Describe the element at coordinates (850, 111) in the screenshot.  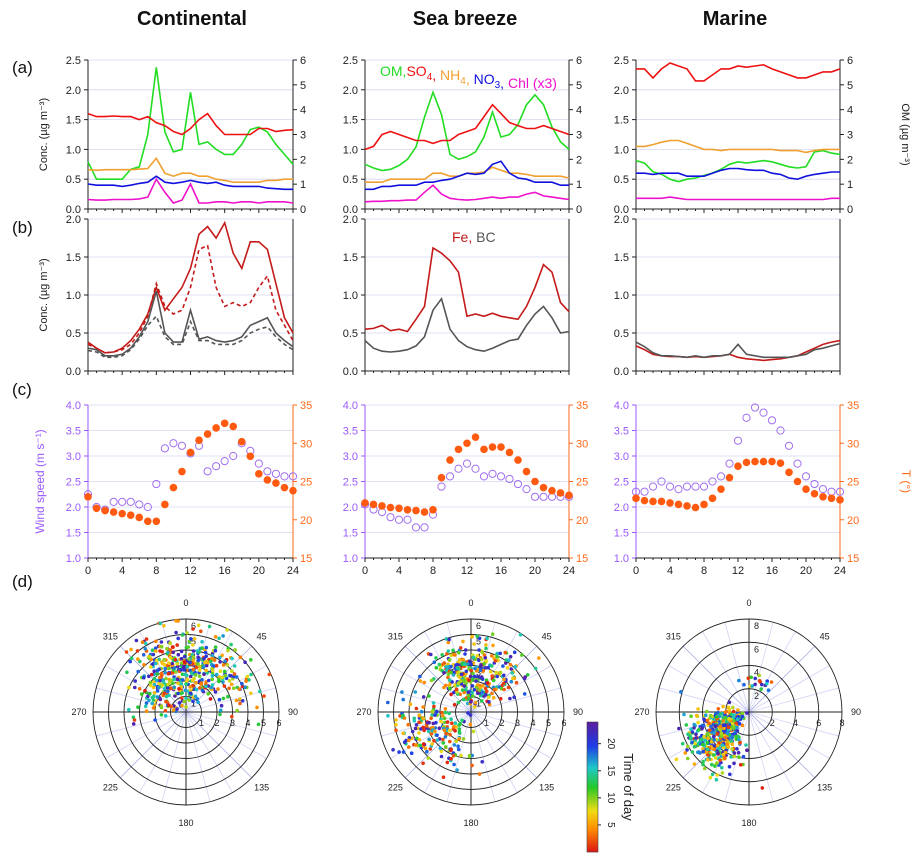
I see `y2-tick-label: 4` at that location.